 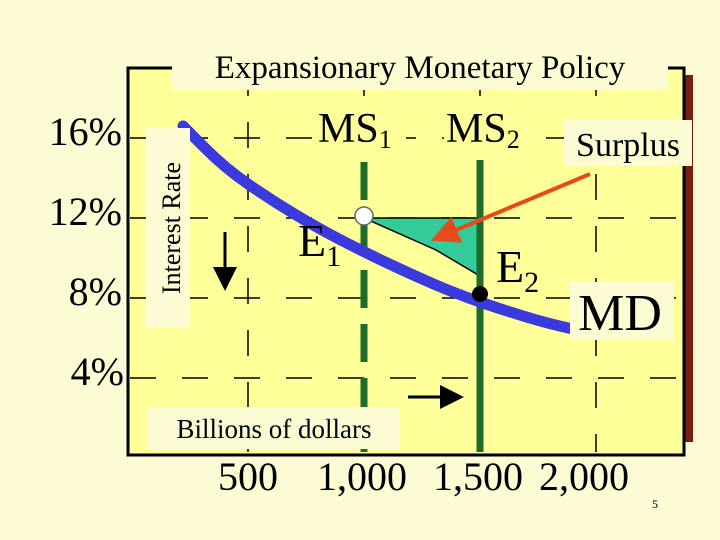 What do you see at coordinates (628, 145) in the screenshot?
I see `surplus-label: Surplus` at bounding box center [628, 145].